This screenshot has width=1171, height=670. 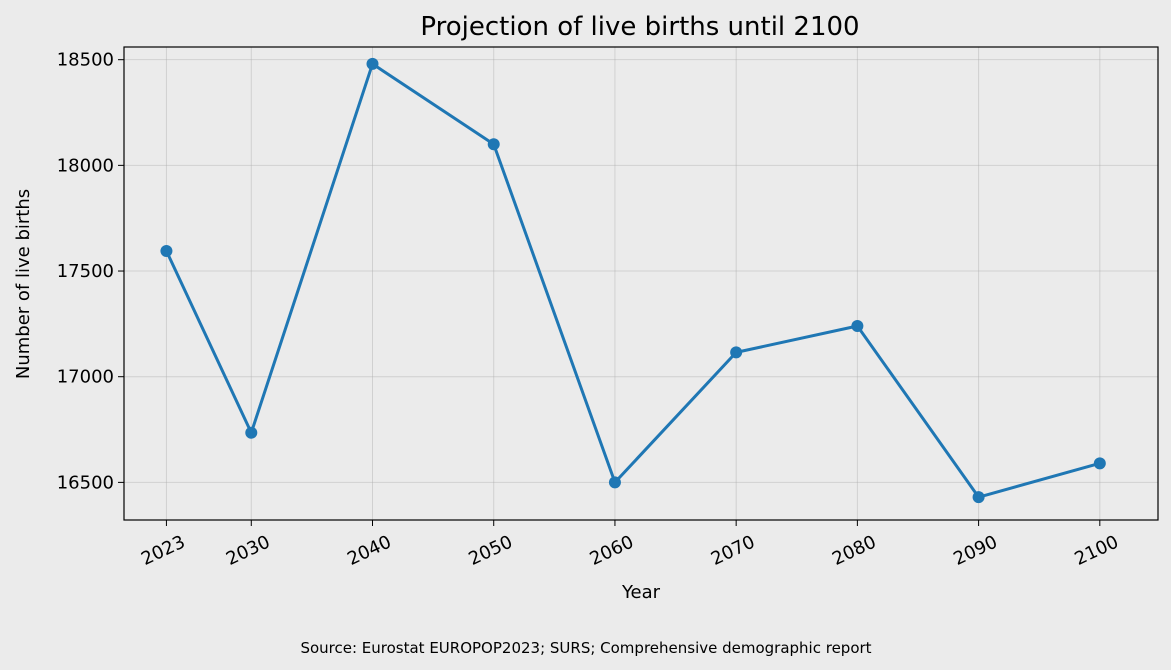 I want to click on x-tick-label: 2070, so click(x=733, y=550).